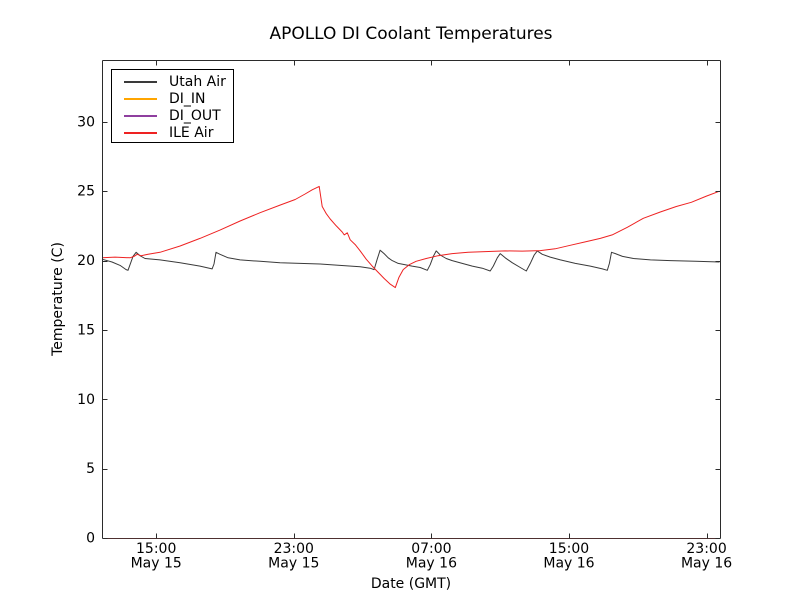  What do you see at coordinates (410, 237) in the screenshot?
I see `series-line-ile-air` at bounding box center [410, 237].